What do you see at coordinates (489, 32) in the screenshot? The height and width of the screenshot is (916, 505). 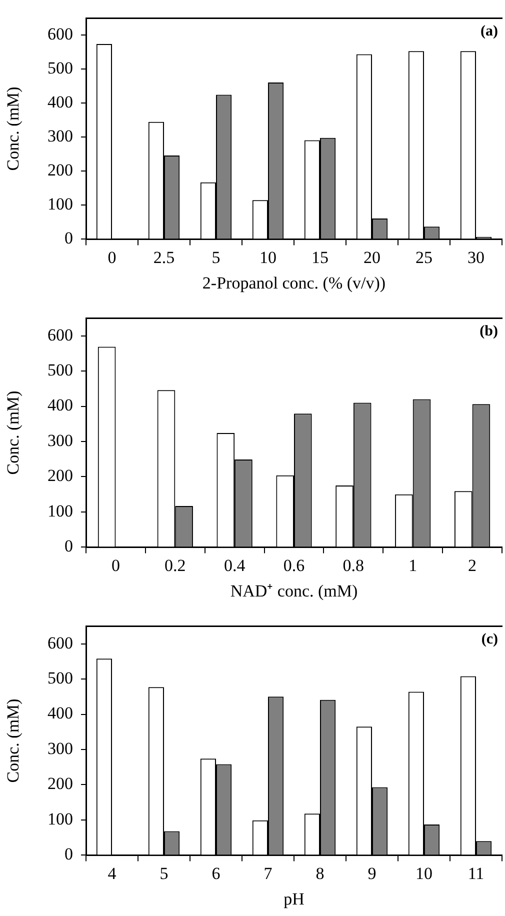 I see `annotation: (a)` at bounding box center [489, 32].